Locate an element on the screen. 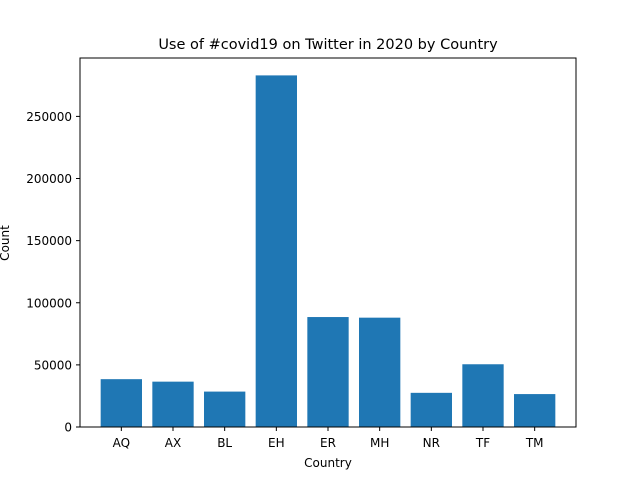  x-axis-label: Country is located at coordinates (328, 463).